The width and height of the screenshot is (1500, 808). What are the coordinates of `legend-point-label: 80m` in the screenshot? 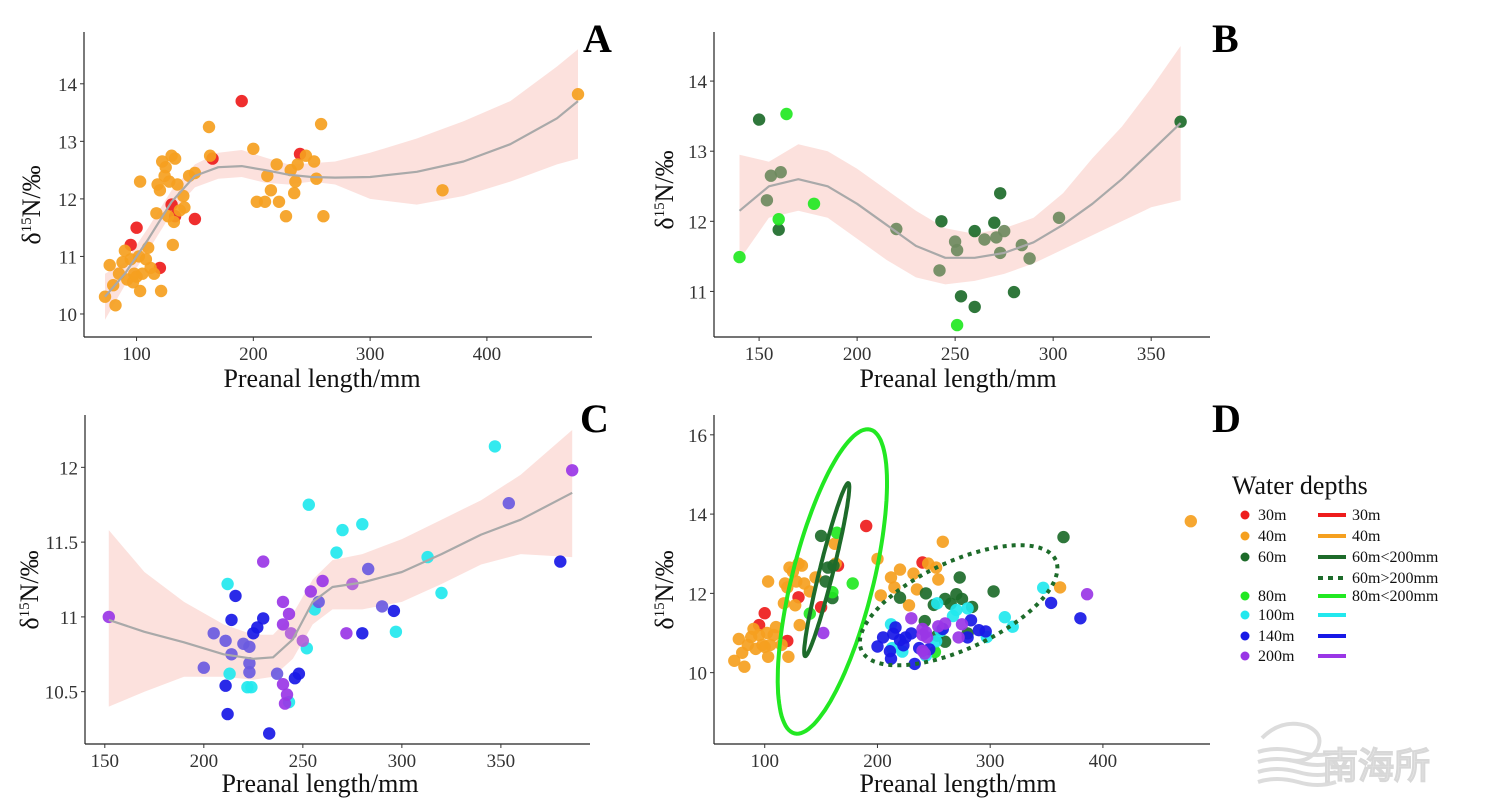 It's located at (1272, 596).